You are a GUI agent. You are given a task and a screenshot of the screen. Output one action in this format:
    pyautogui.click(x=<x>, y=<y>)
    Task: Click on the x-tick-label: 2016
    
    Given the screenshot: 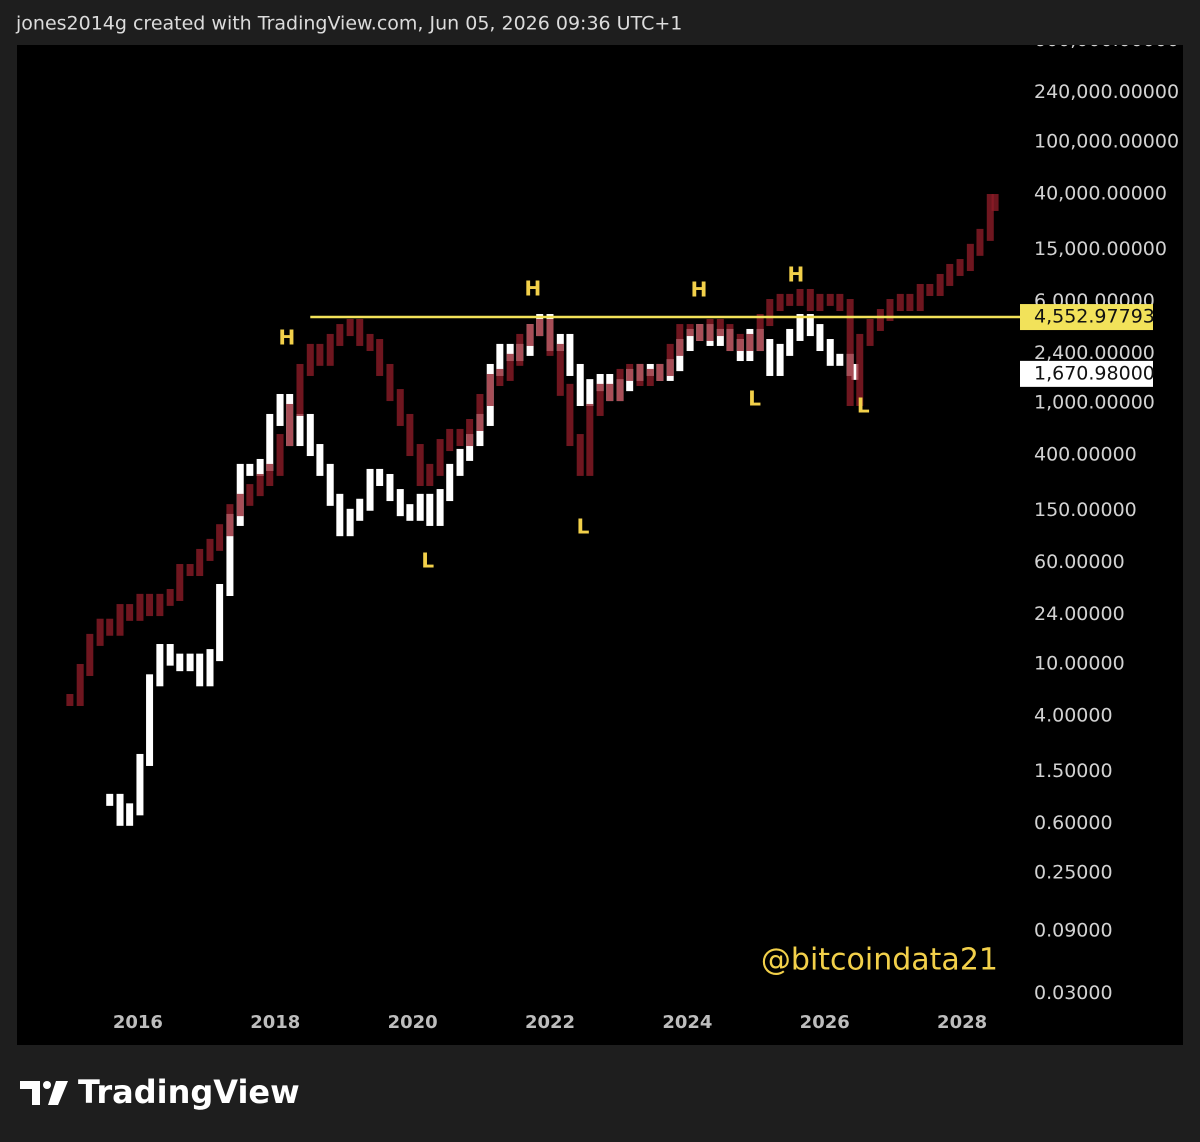 What is the action you would take?
    pyautogui.click(x=138, y=1022)
    